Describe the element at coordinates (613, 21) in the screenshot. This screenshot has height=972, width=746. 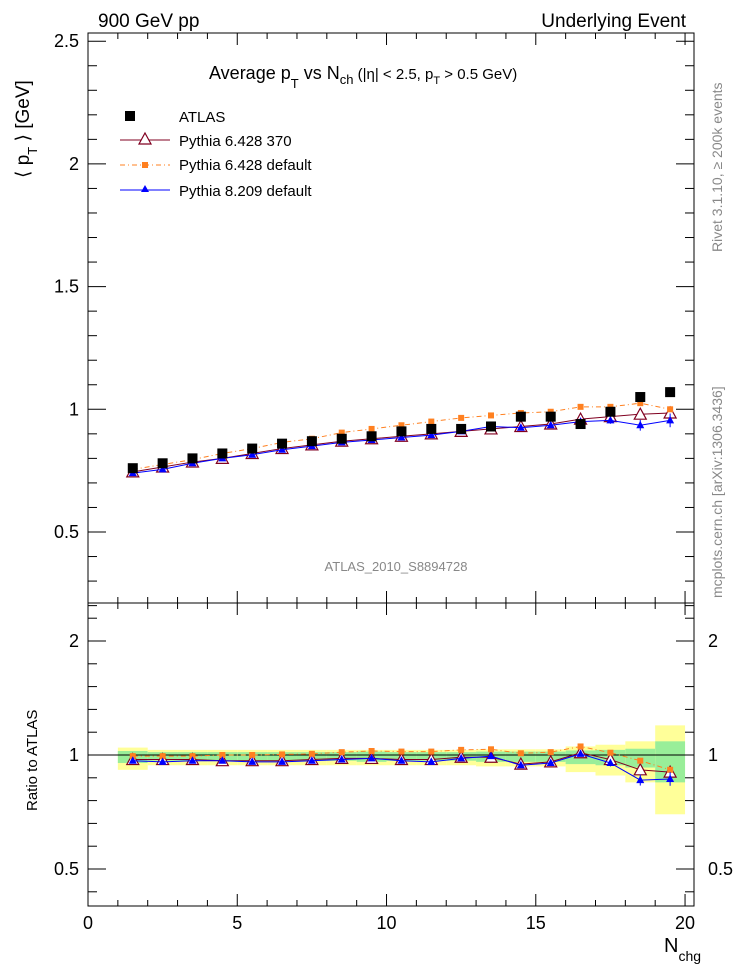
I see `header-right: Underlying Event` at that location.